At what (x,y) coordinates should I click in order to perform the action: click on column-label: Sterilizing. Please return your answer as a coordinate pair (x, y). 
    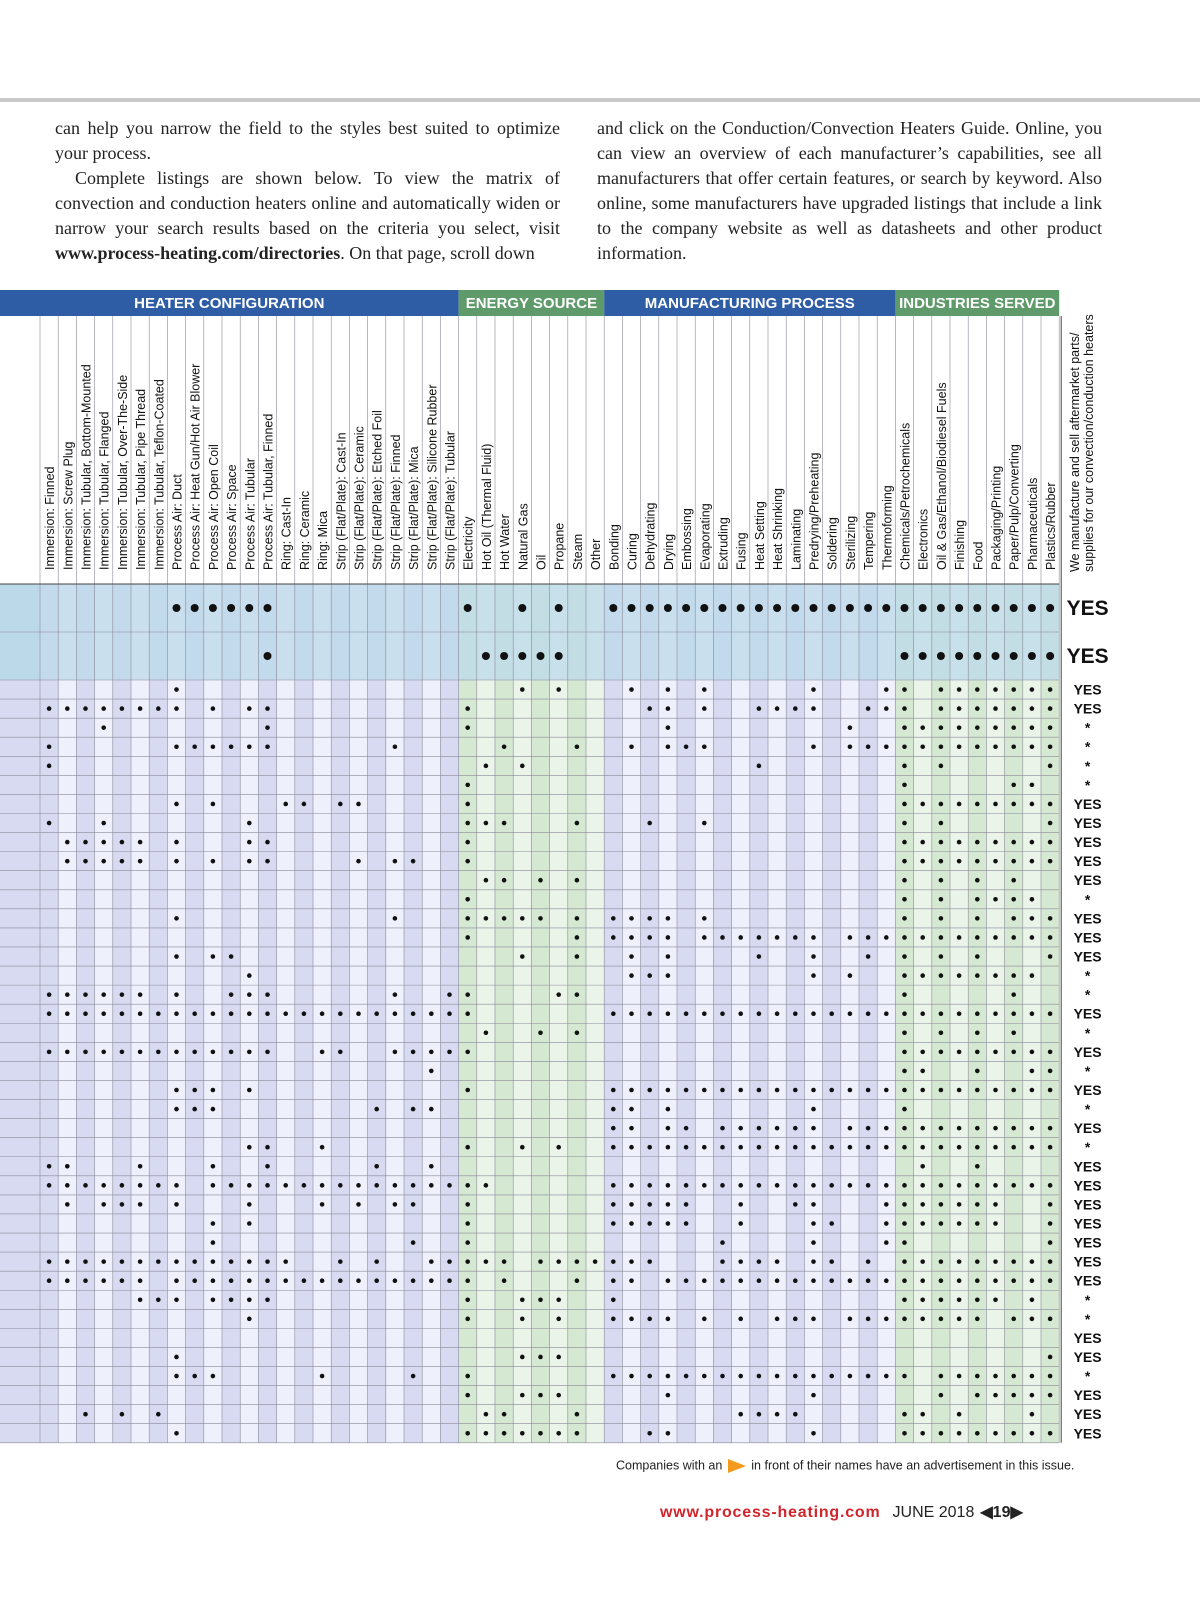
    Looking at the image, I should click on (851, 543).